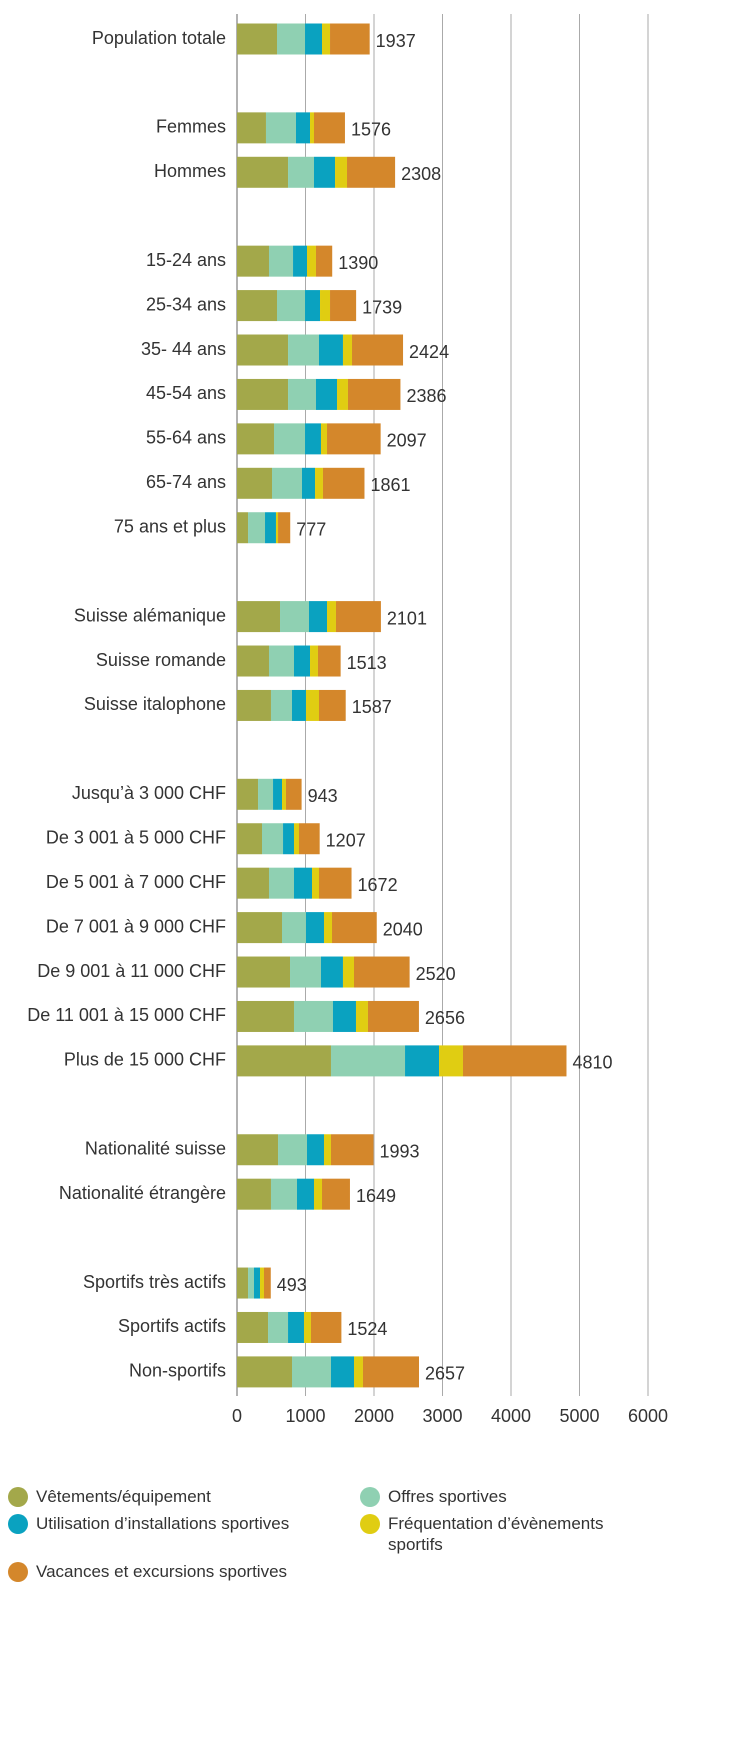 Image resolution: width=746 pixels, height=1747 pixels. Describe the element at coordinates (155, 704) in the screenshot. I see `category-label: Suisse italophone` at that location.